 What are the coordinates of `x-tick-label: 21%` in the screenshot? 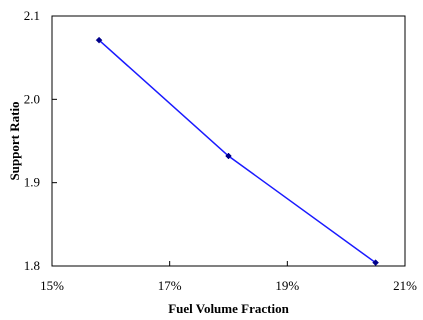 It's located at (405, 285).